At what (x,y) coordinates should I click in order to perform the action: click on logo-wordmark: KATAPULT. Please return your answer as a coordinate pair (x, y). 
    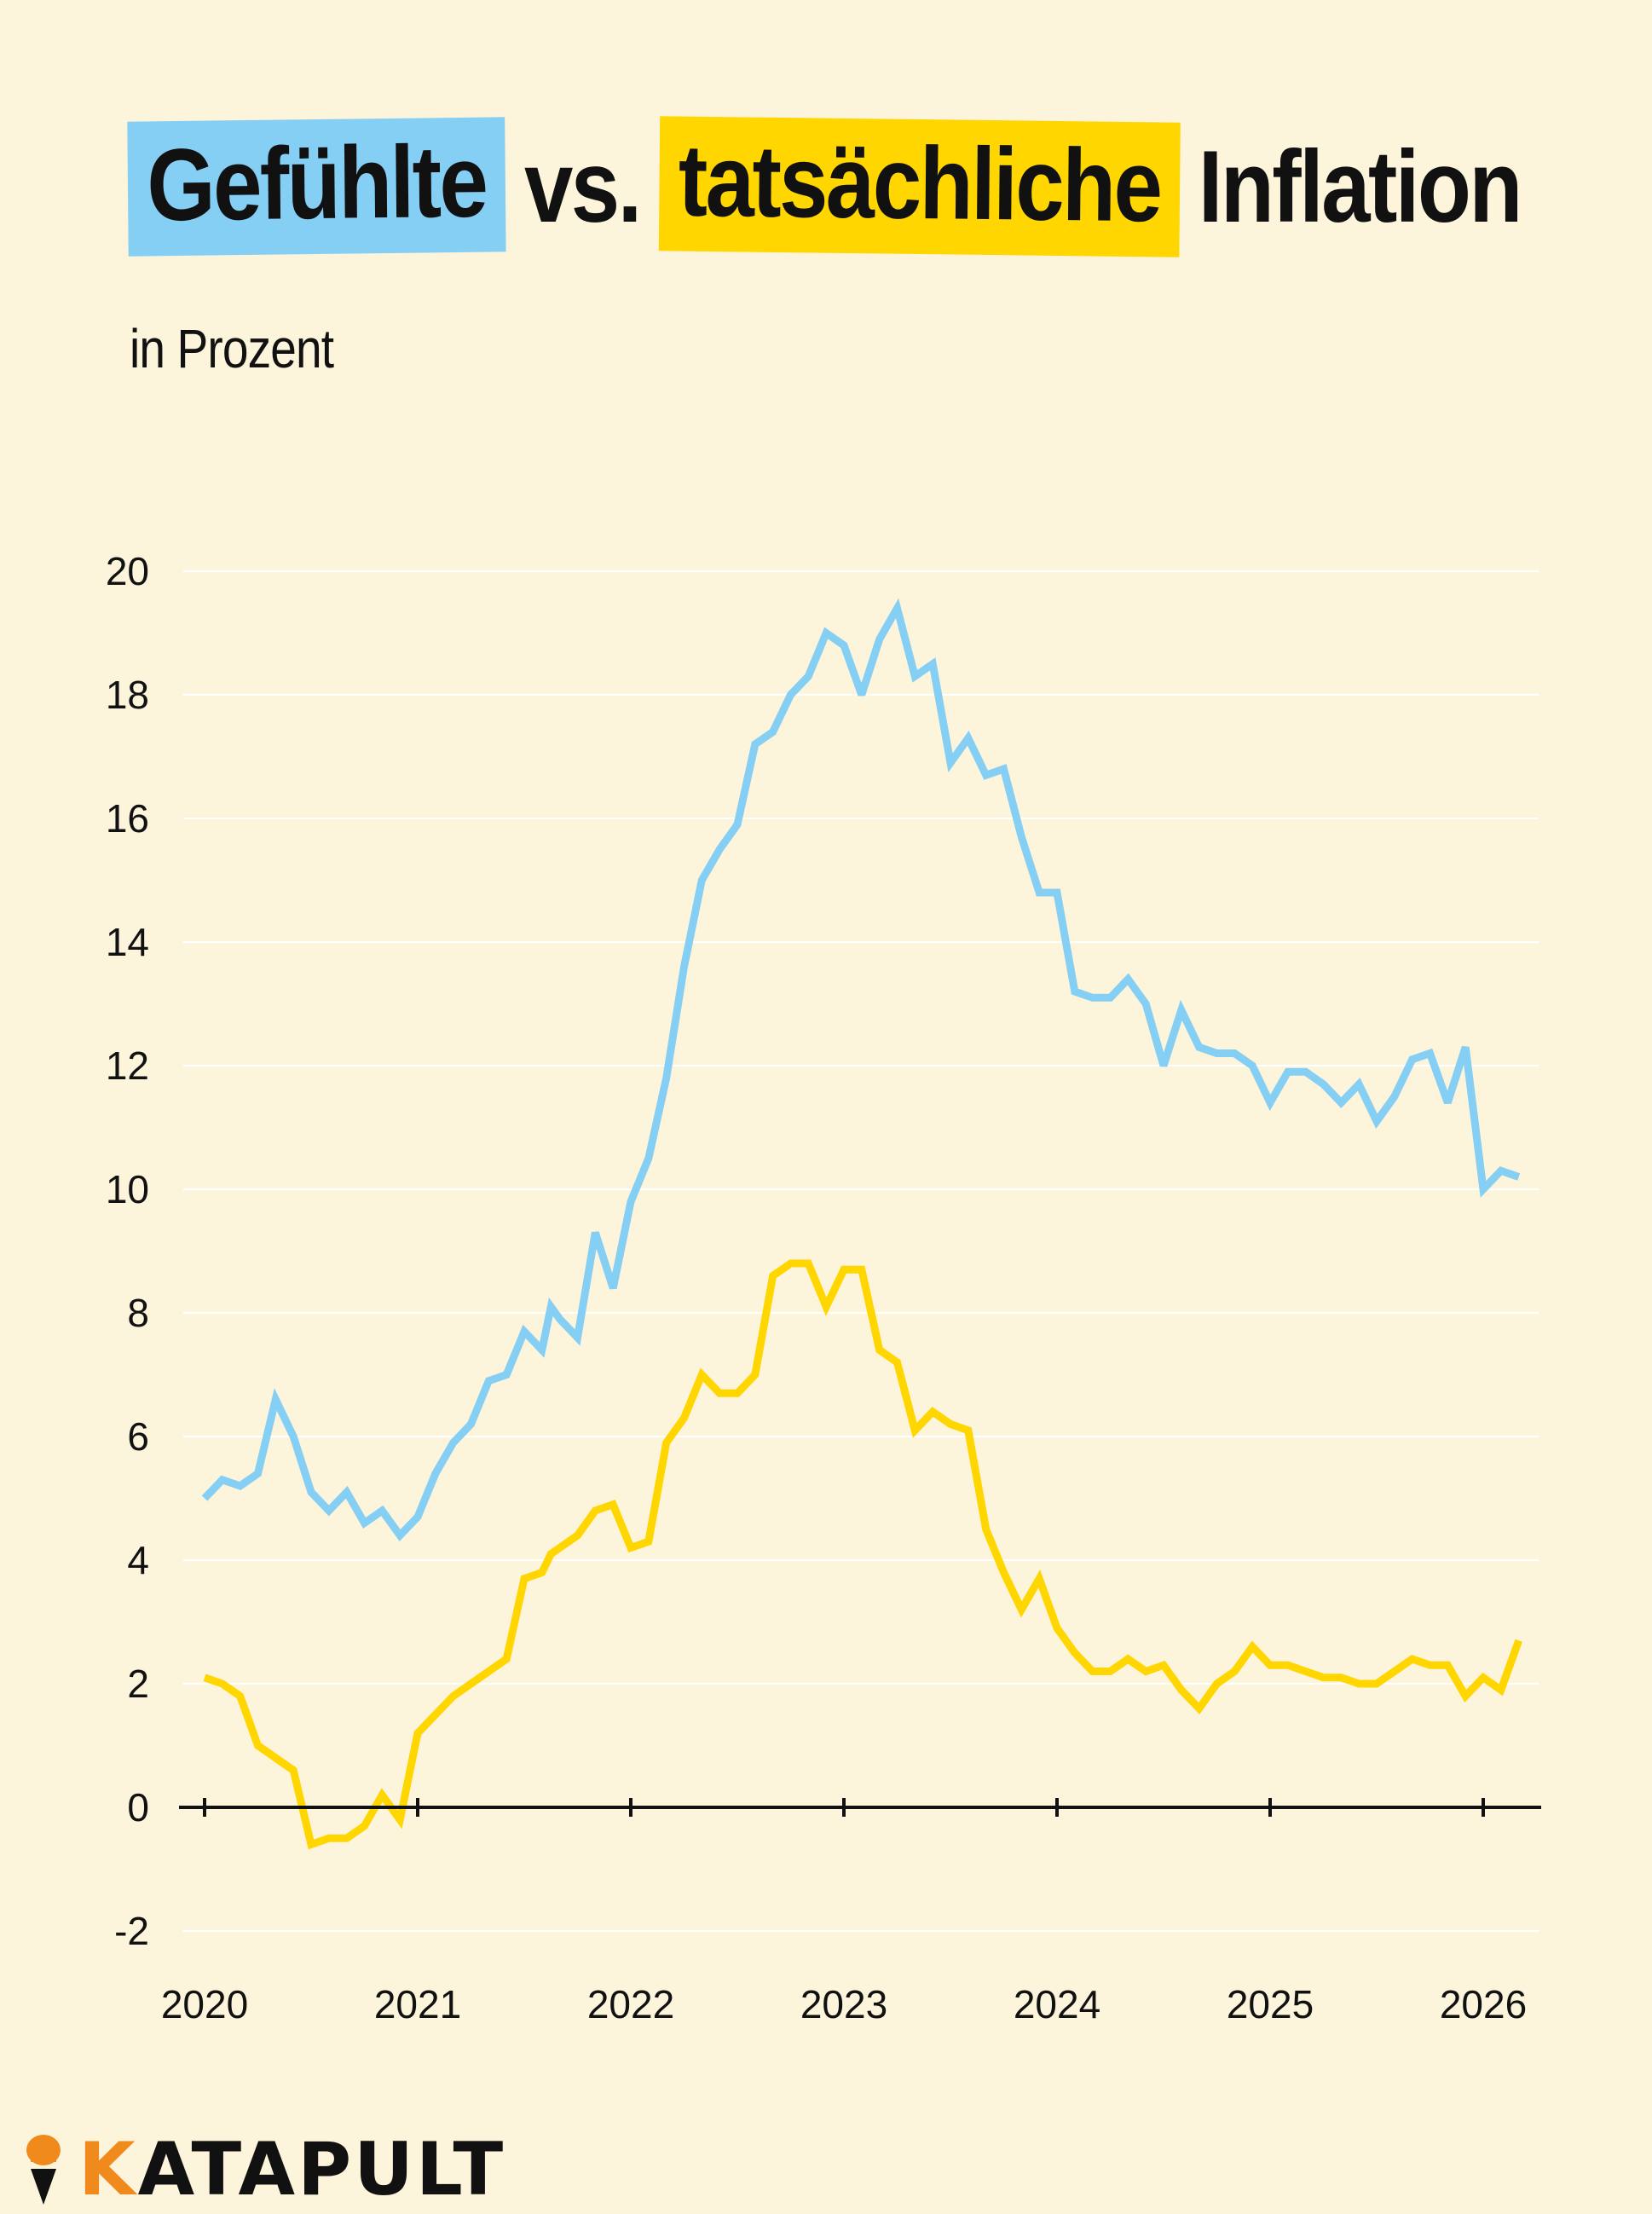
    Looking at the image, I should click on (291, 2169).